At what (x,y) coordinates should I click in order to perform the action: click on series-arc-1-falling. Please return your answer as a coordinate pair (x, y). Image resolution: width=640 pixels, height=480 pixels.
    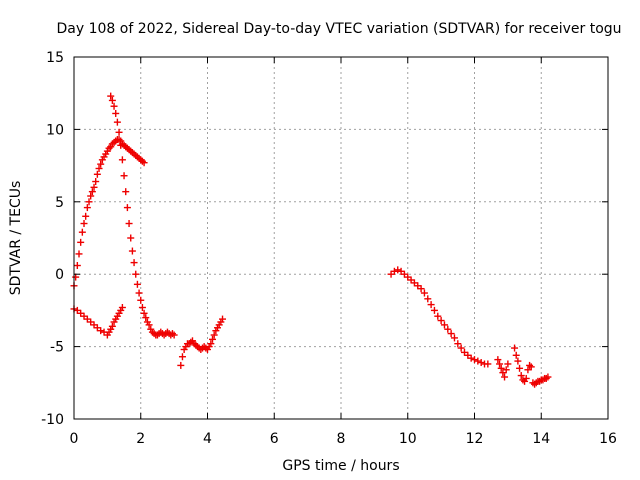
    Looking at the image, I should click on (142, 215).